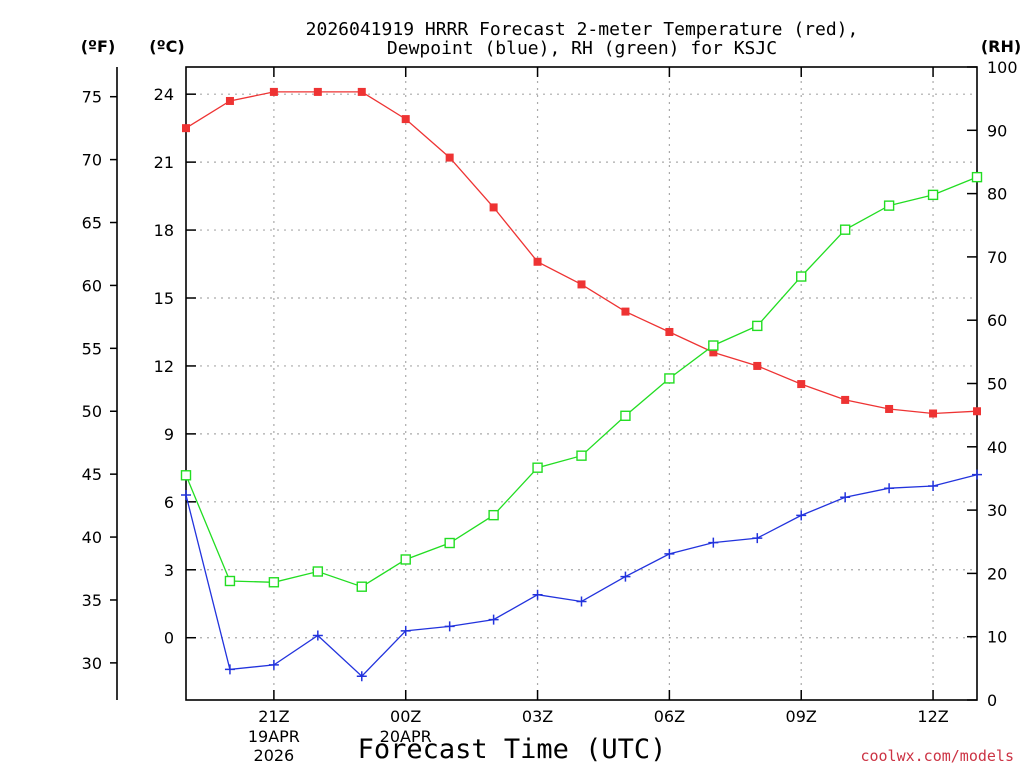 This screenshot has width=1024, height=768. Describe the element at coordinates (932, 716) in the screenshot. I see `x-tick-label: 12Z` at that location.